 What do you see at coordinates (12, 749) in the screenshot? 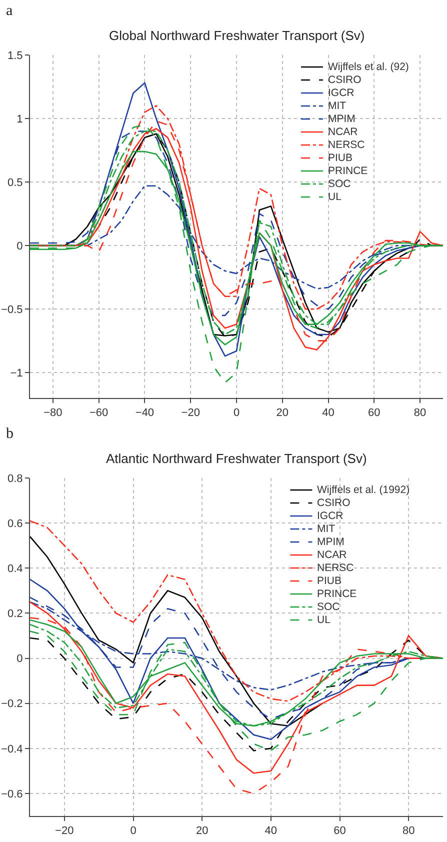
I see `y-tick-label: −0.4` at bounding box center [12, 749].